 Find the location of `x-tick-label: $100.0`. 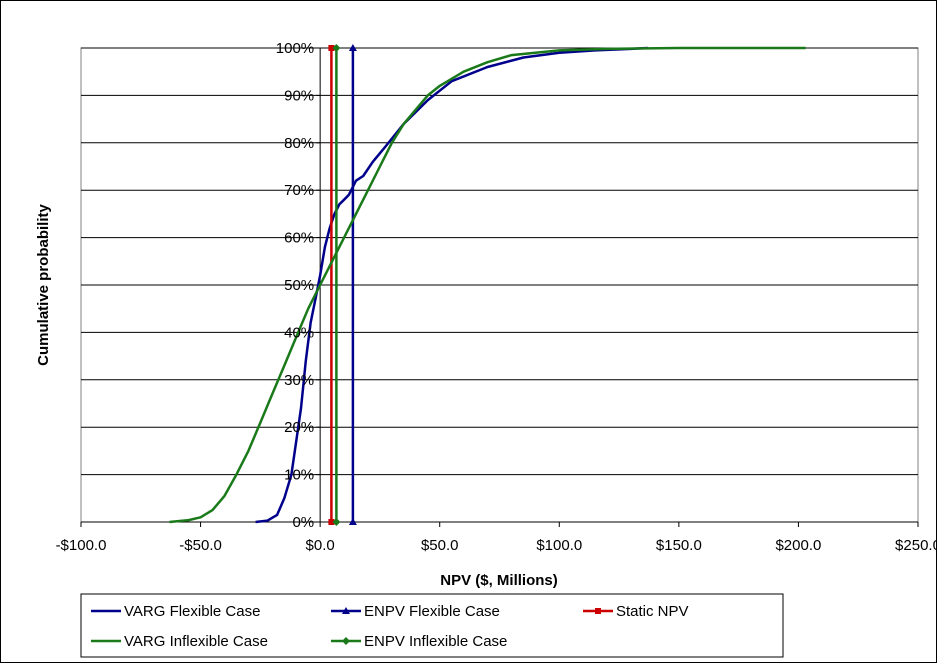

x-tick-label: $100.0 is located at coordinates (559, 545).